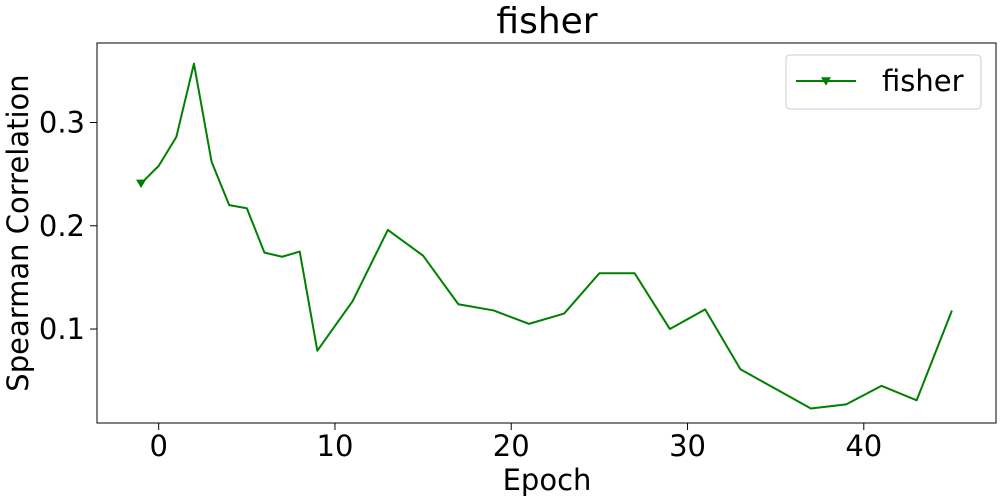  What do you see at coordinates (62, 123) in the screenshot?
I see `y-tick-label: 0.3` at bounding box center [62, 123].